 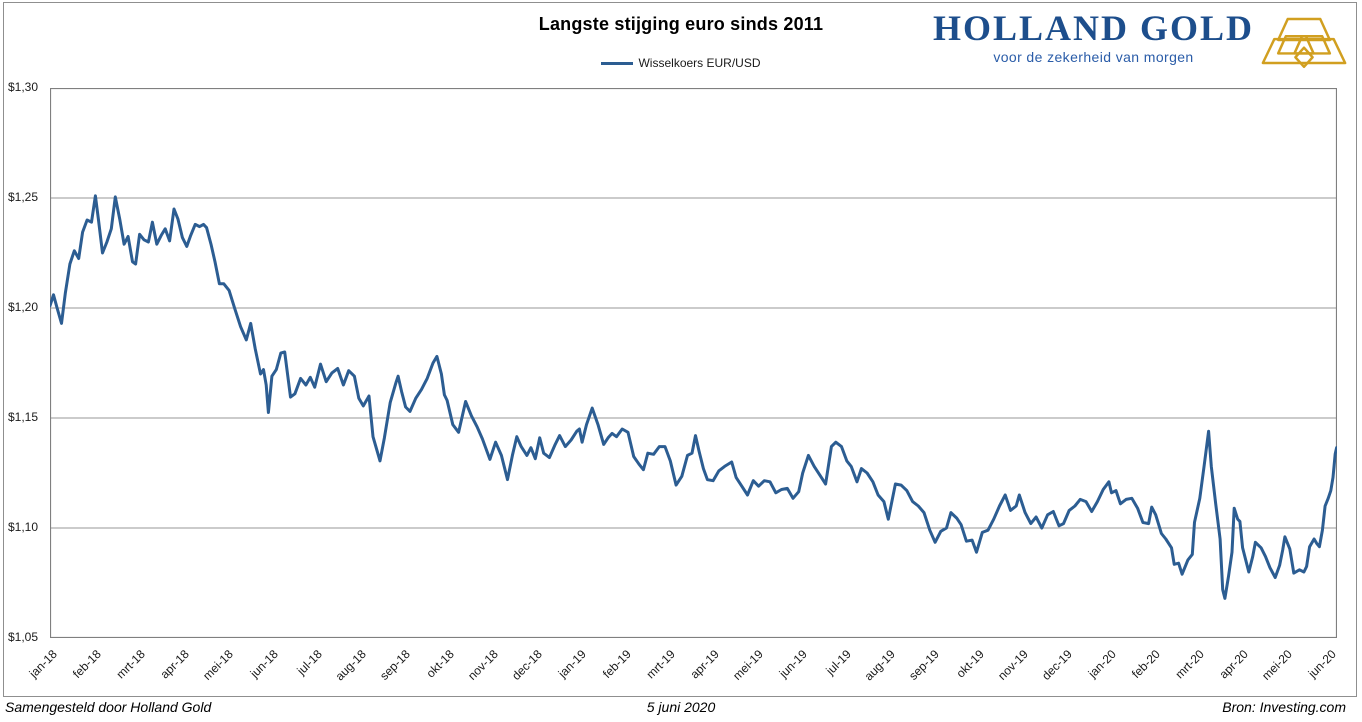 I want to click on gold-bars-icon, so click(x=1304, y=43).